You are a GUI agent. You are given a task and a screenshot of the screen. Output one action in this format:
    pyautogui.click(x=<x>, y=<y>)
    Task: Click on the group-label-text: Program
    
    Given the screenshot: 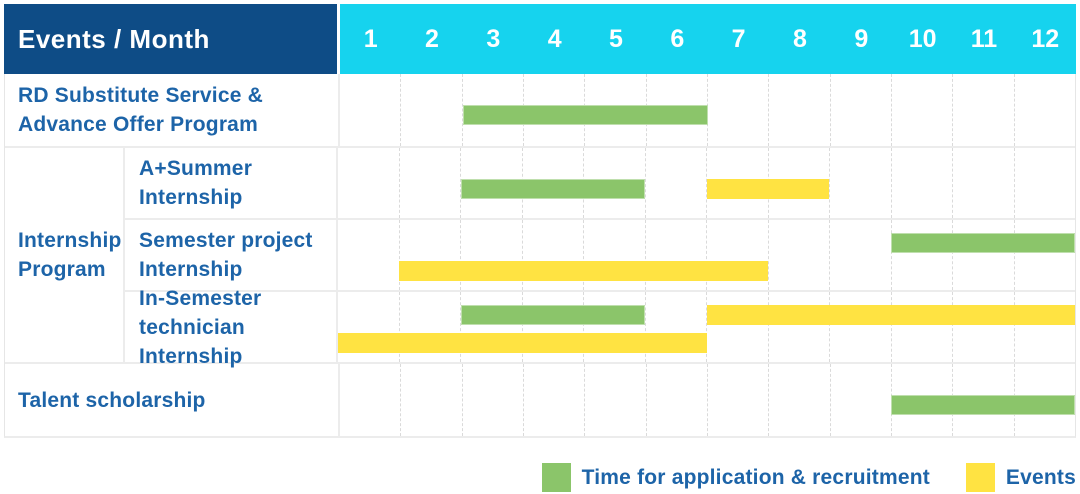 What is the action you would take?
    pyautogui.click(x=62, y=269)
    